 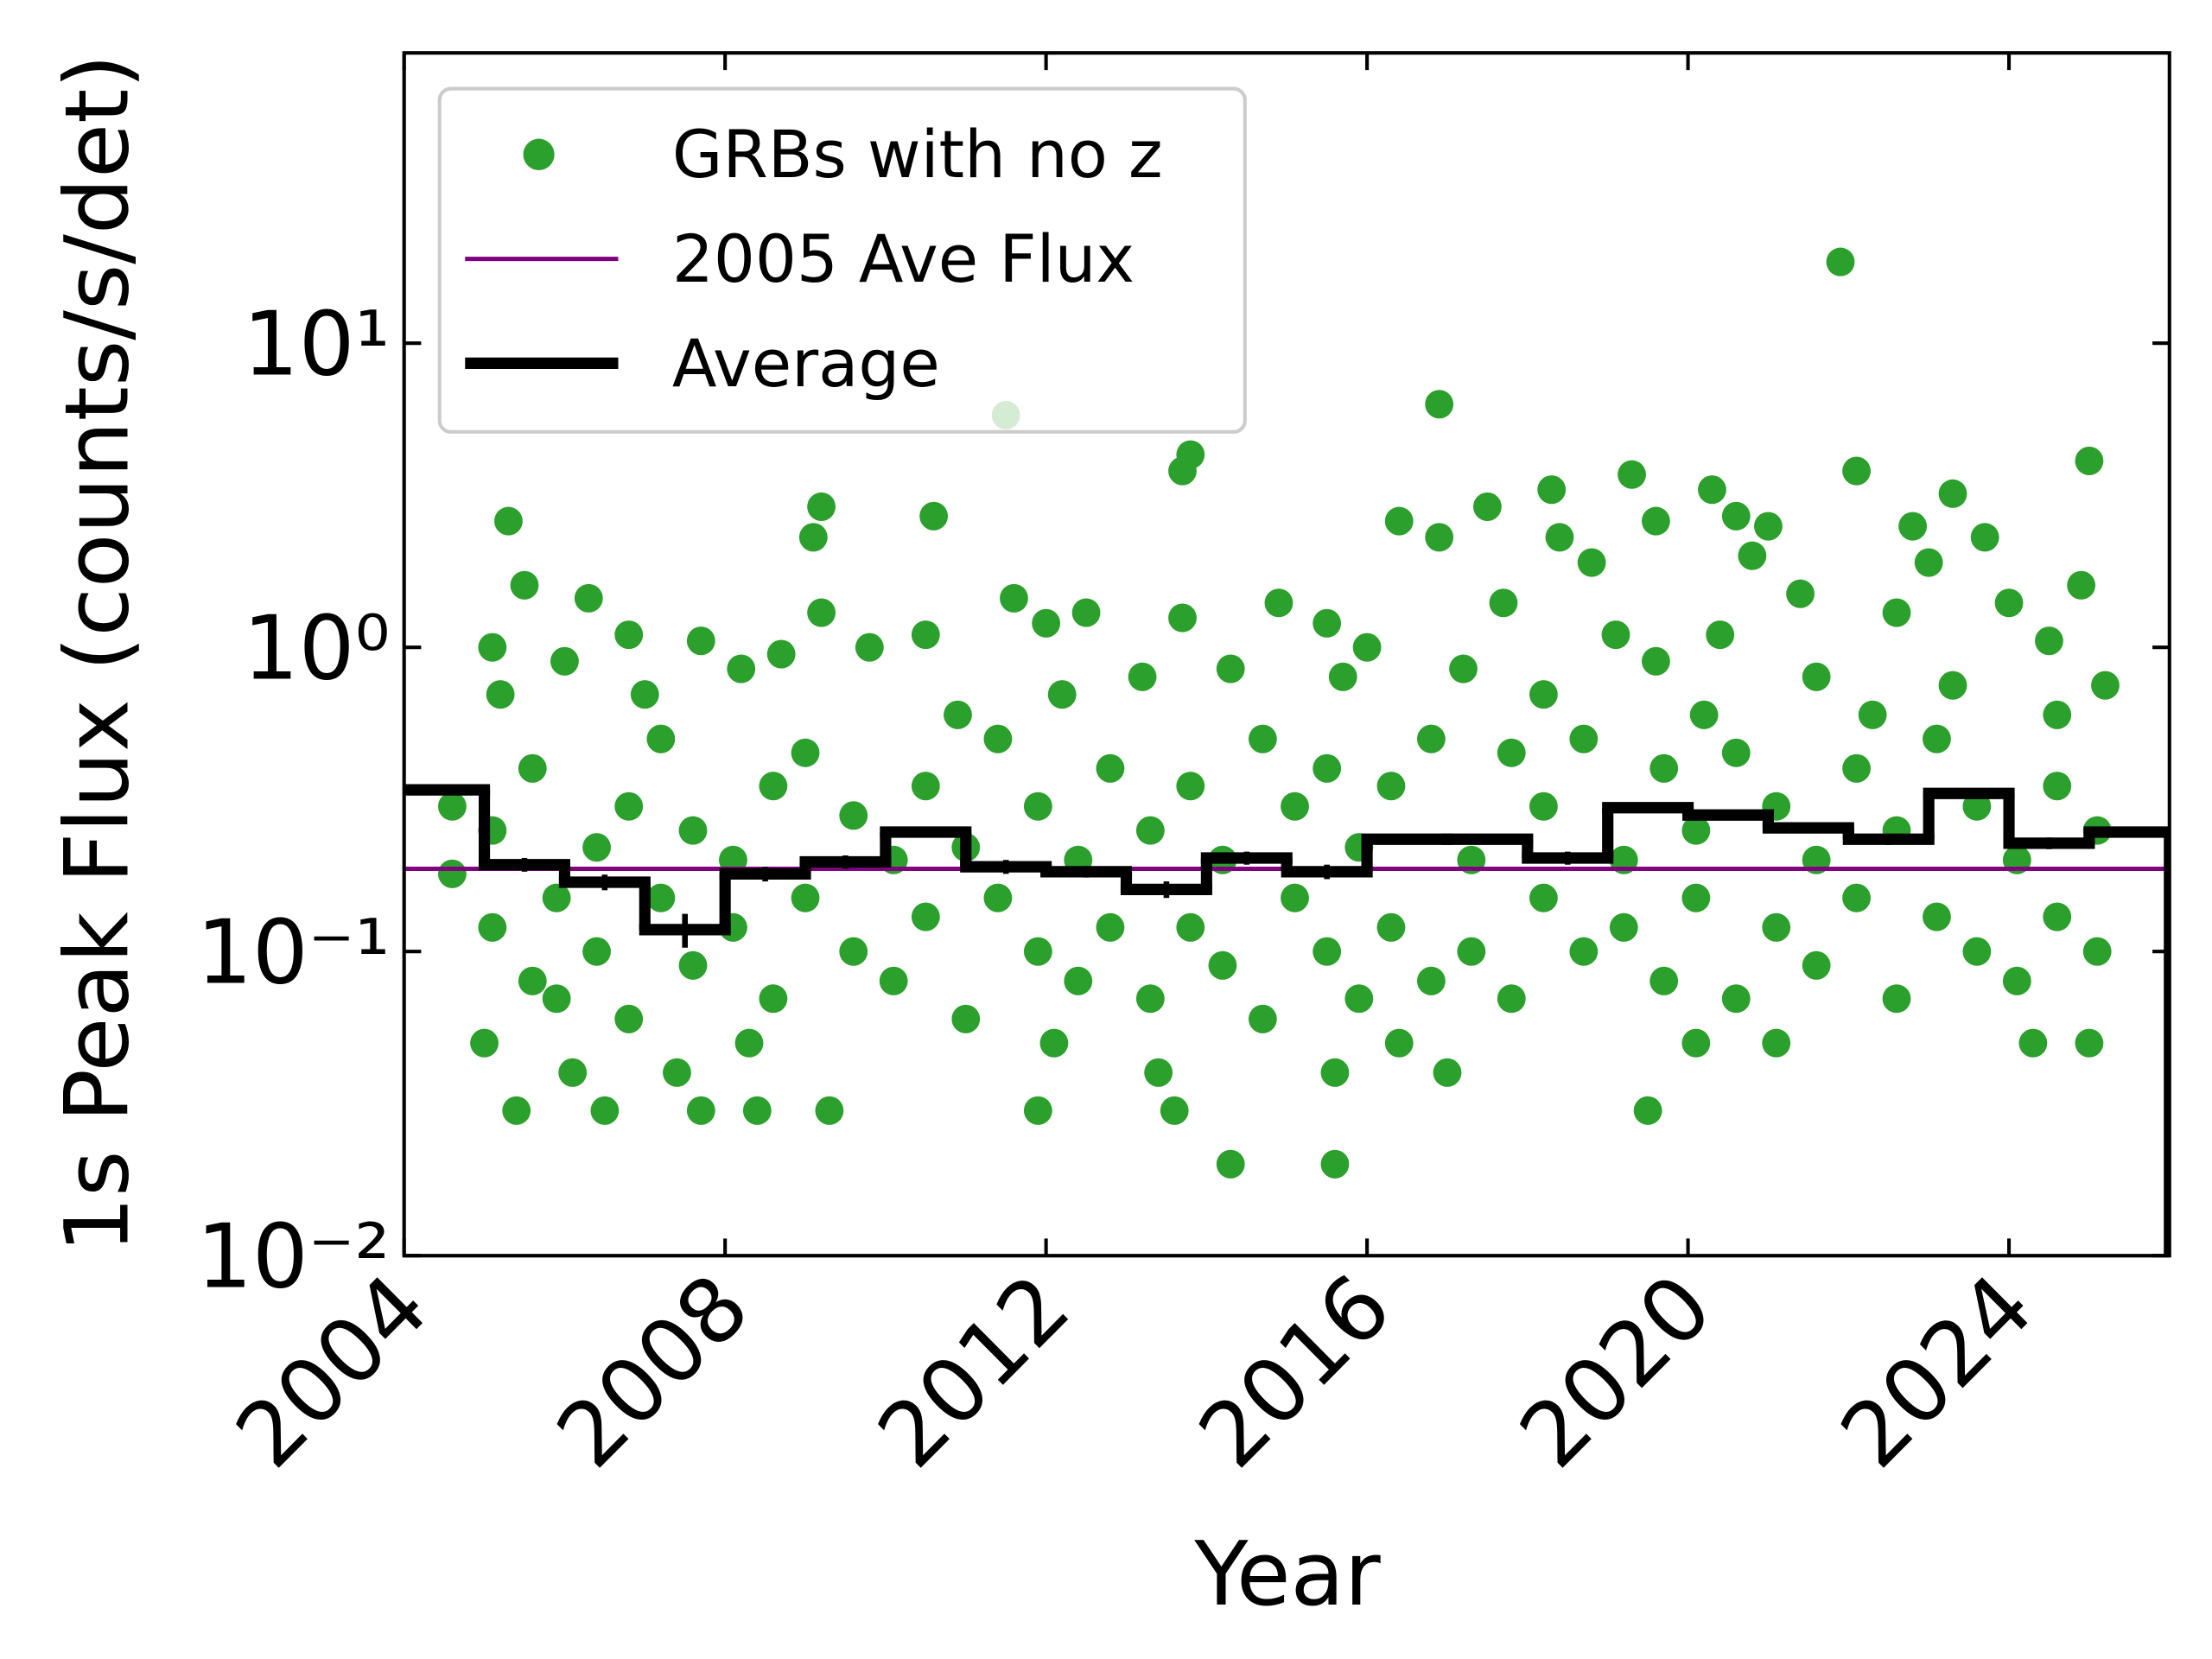 I want to click on legend-marker, so click(x=539, y=154).